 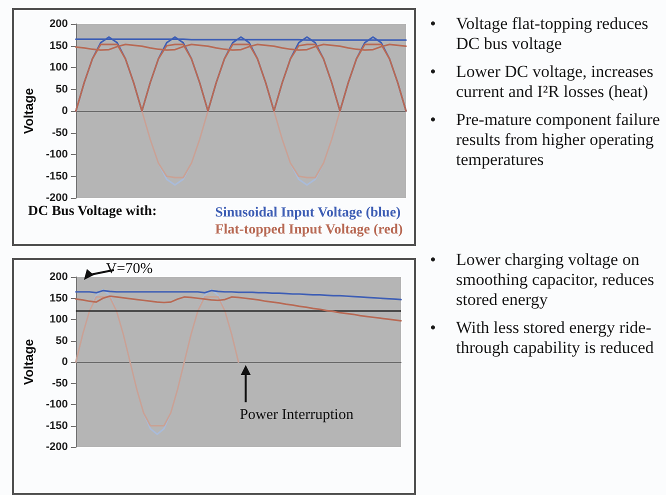 What do you see at coordinates (543, 280) in the screenshot?
I see `text: • Lower charging voltage on smoothing capacitor, reduces stored energy` at bounding box center [543, 280].